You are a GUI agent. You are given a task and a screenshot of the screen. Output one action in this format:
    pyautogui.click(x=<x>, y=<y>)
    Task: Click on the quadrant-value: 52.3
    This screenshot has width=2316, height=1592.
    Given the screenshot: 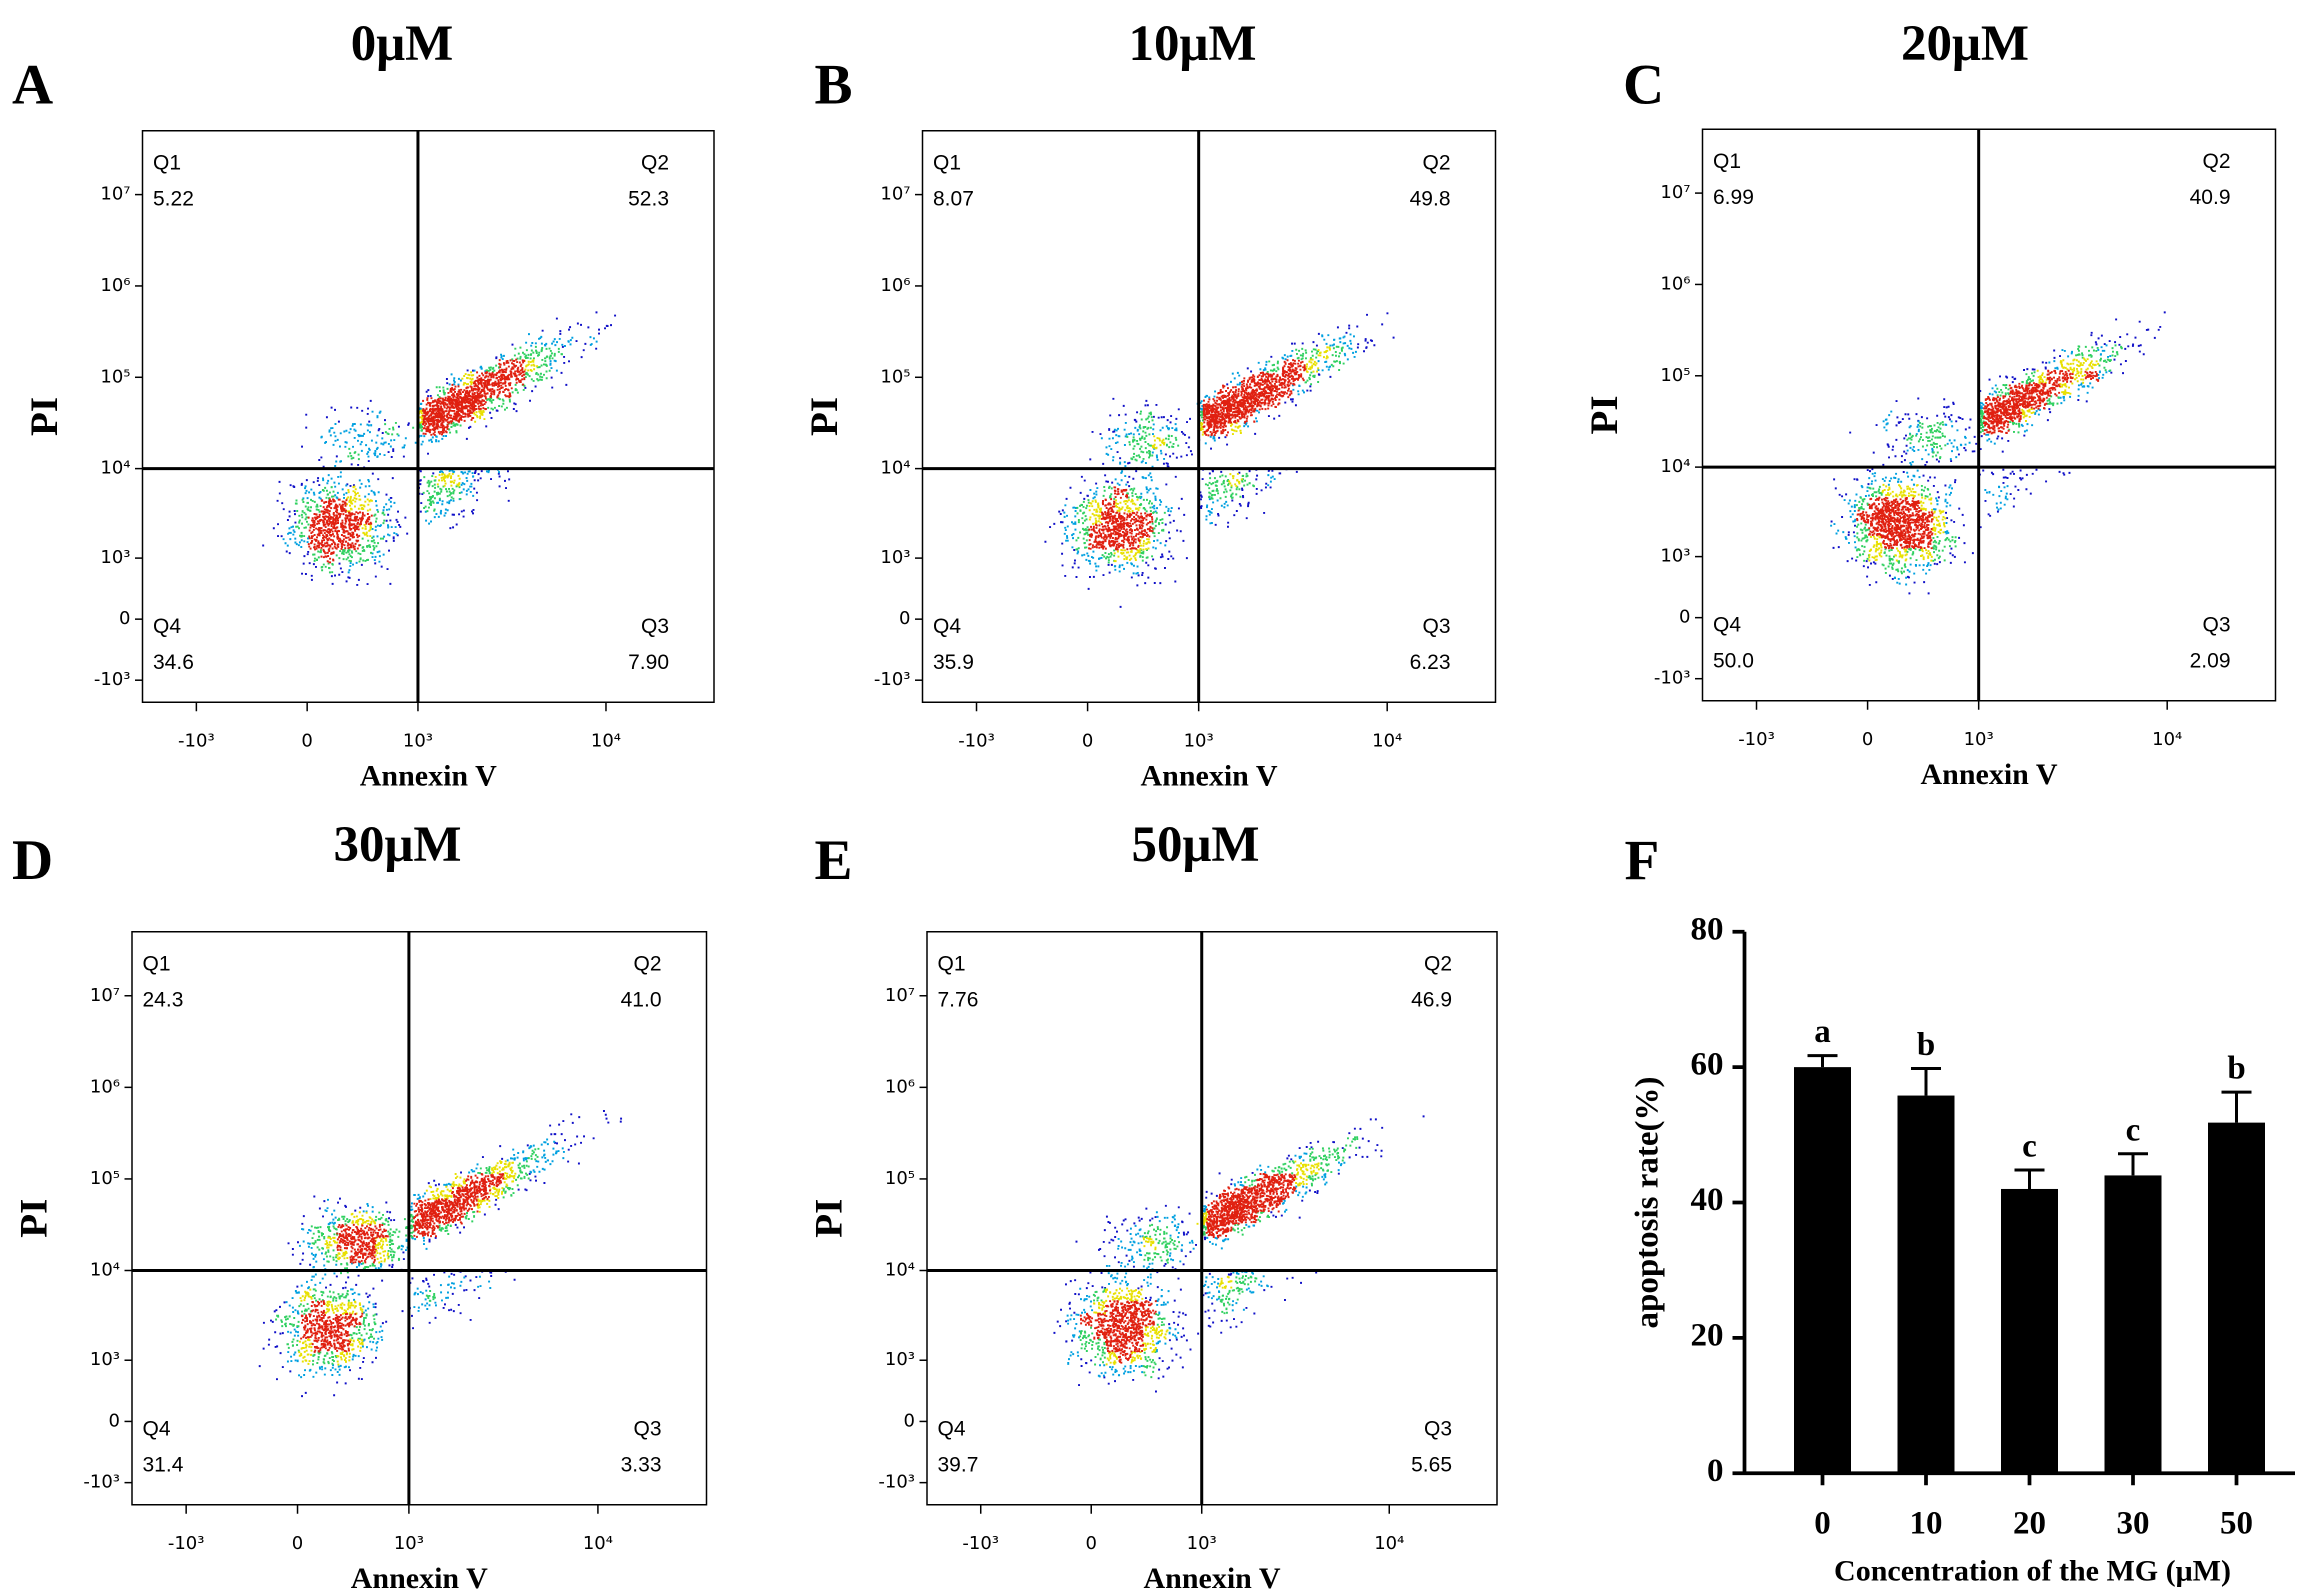 What is the action you would take?
    pyautogui.click(x=648, y=198)
    